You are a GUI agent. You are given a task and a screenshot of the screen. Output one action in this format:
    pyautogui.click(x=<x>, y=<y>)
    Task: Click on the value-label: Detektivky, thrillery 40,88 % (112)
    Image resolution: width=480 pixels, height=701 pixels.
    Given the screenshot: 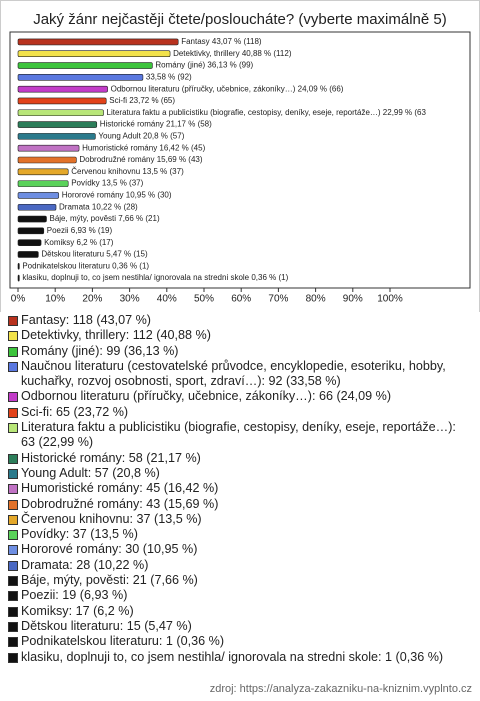 What is the action you would take?
    pyautogui.click(x=232, y=53)
    